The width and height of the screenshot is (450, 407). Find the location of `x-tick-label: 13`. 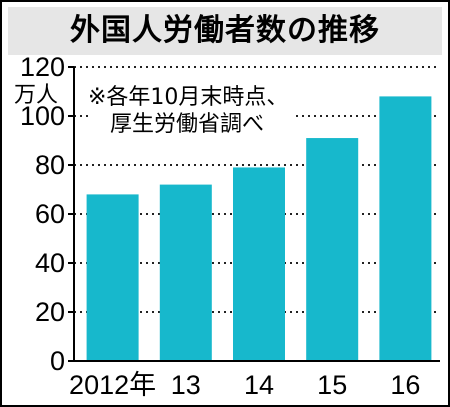

x-tick-label: 13 is located at coordinates (186, 385).